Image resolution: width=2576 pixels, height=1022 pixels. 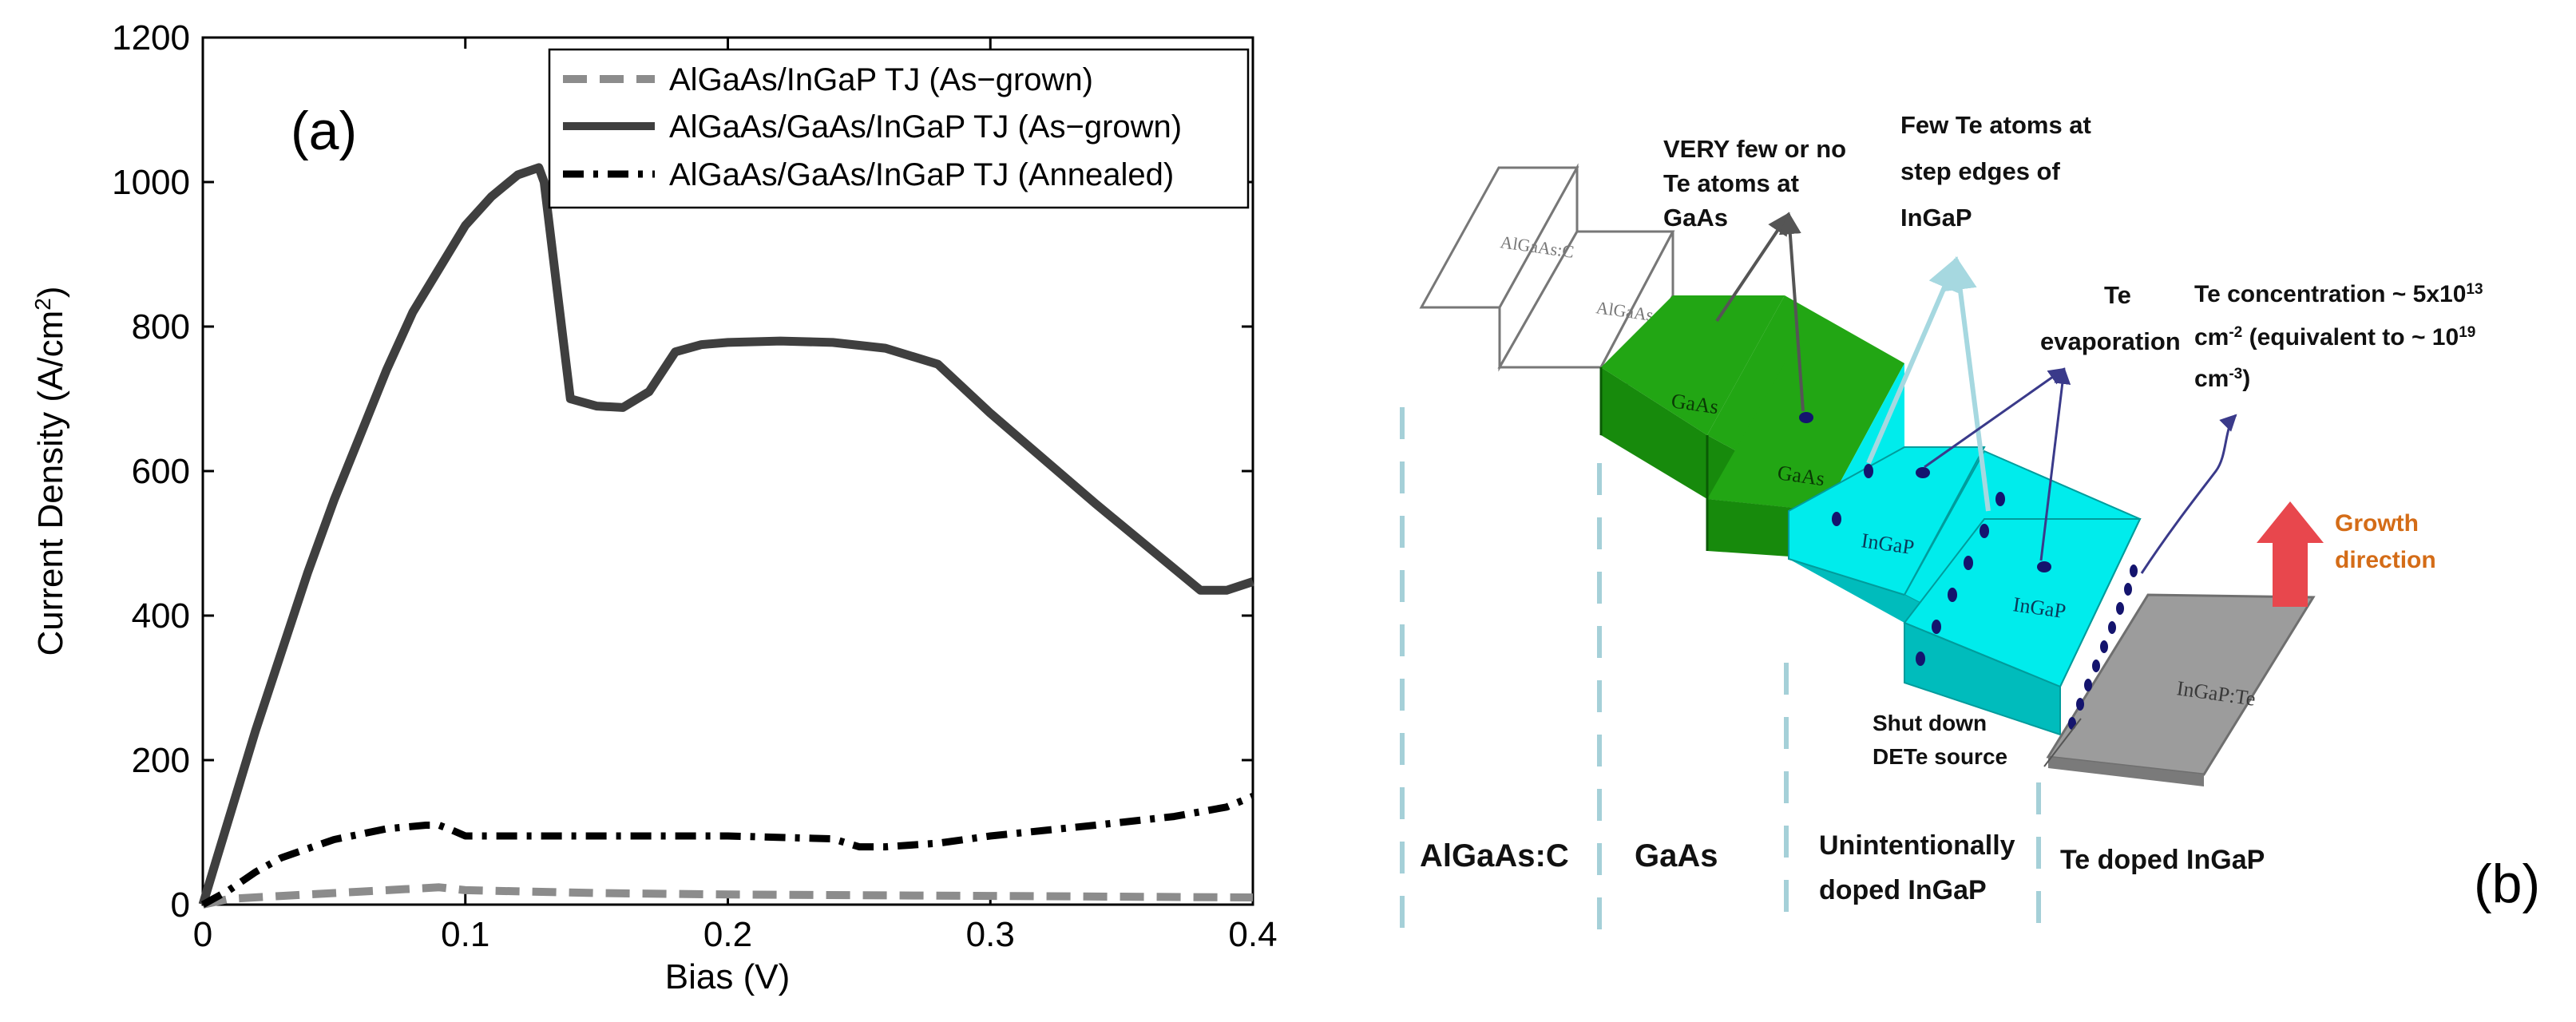 What do you see at coordinates (161, 616) in the screenshot?
I see `y-tick-label: 400` at bounding box center [161, 616].